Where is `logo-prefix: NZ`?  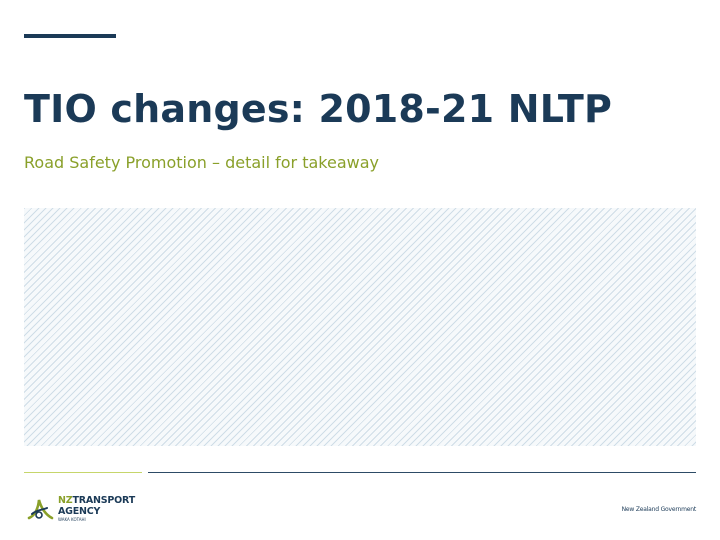
logo-prefix: NZ is located at coordinates (65, 500).